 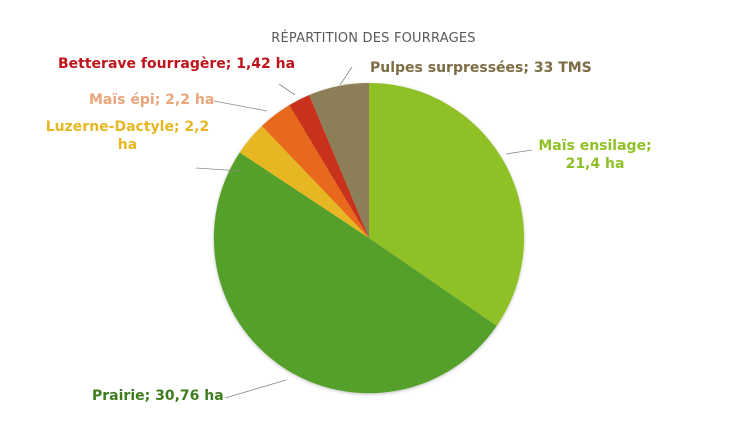 I want to click on label-betterave-fourragere: Betterave fourragère; 1,42 ha, so click(x=177, y=64).